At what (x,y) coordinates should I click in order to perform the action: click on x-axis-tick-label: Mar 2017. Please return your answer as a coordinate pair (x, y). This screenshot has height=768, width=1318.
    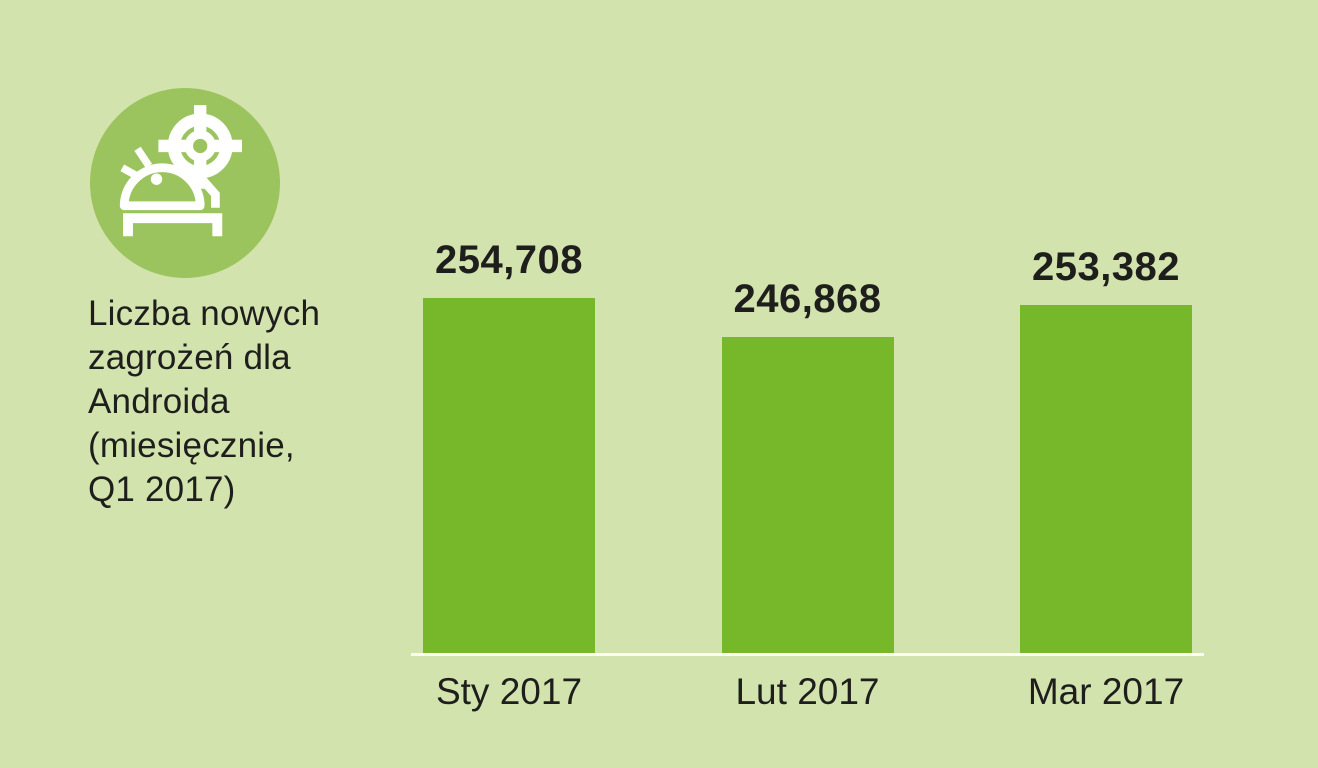
    Looking at the image, I should click on (1106, 691).